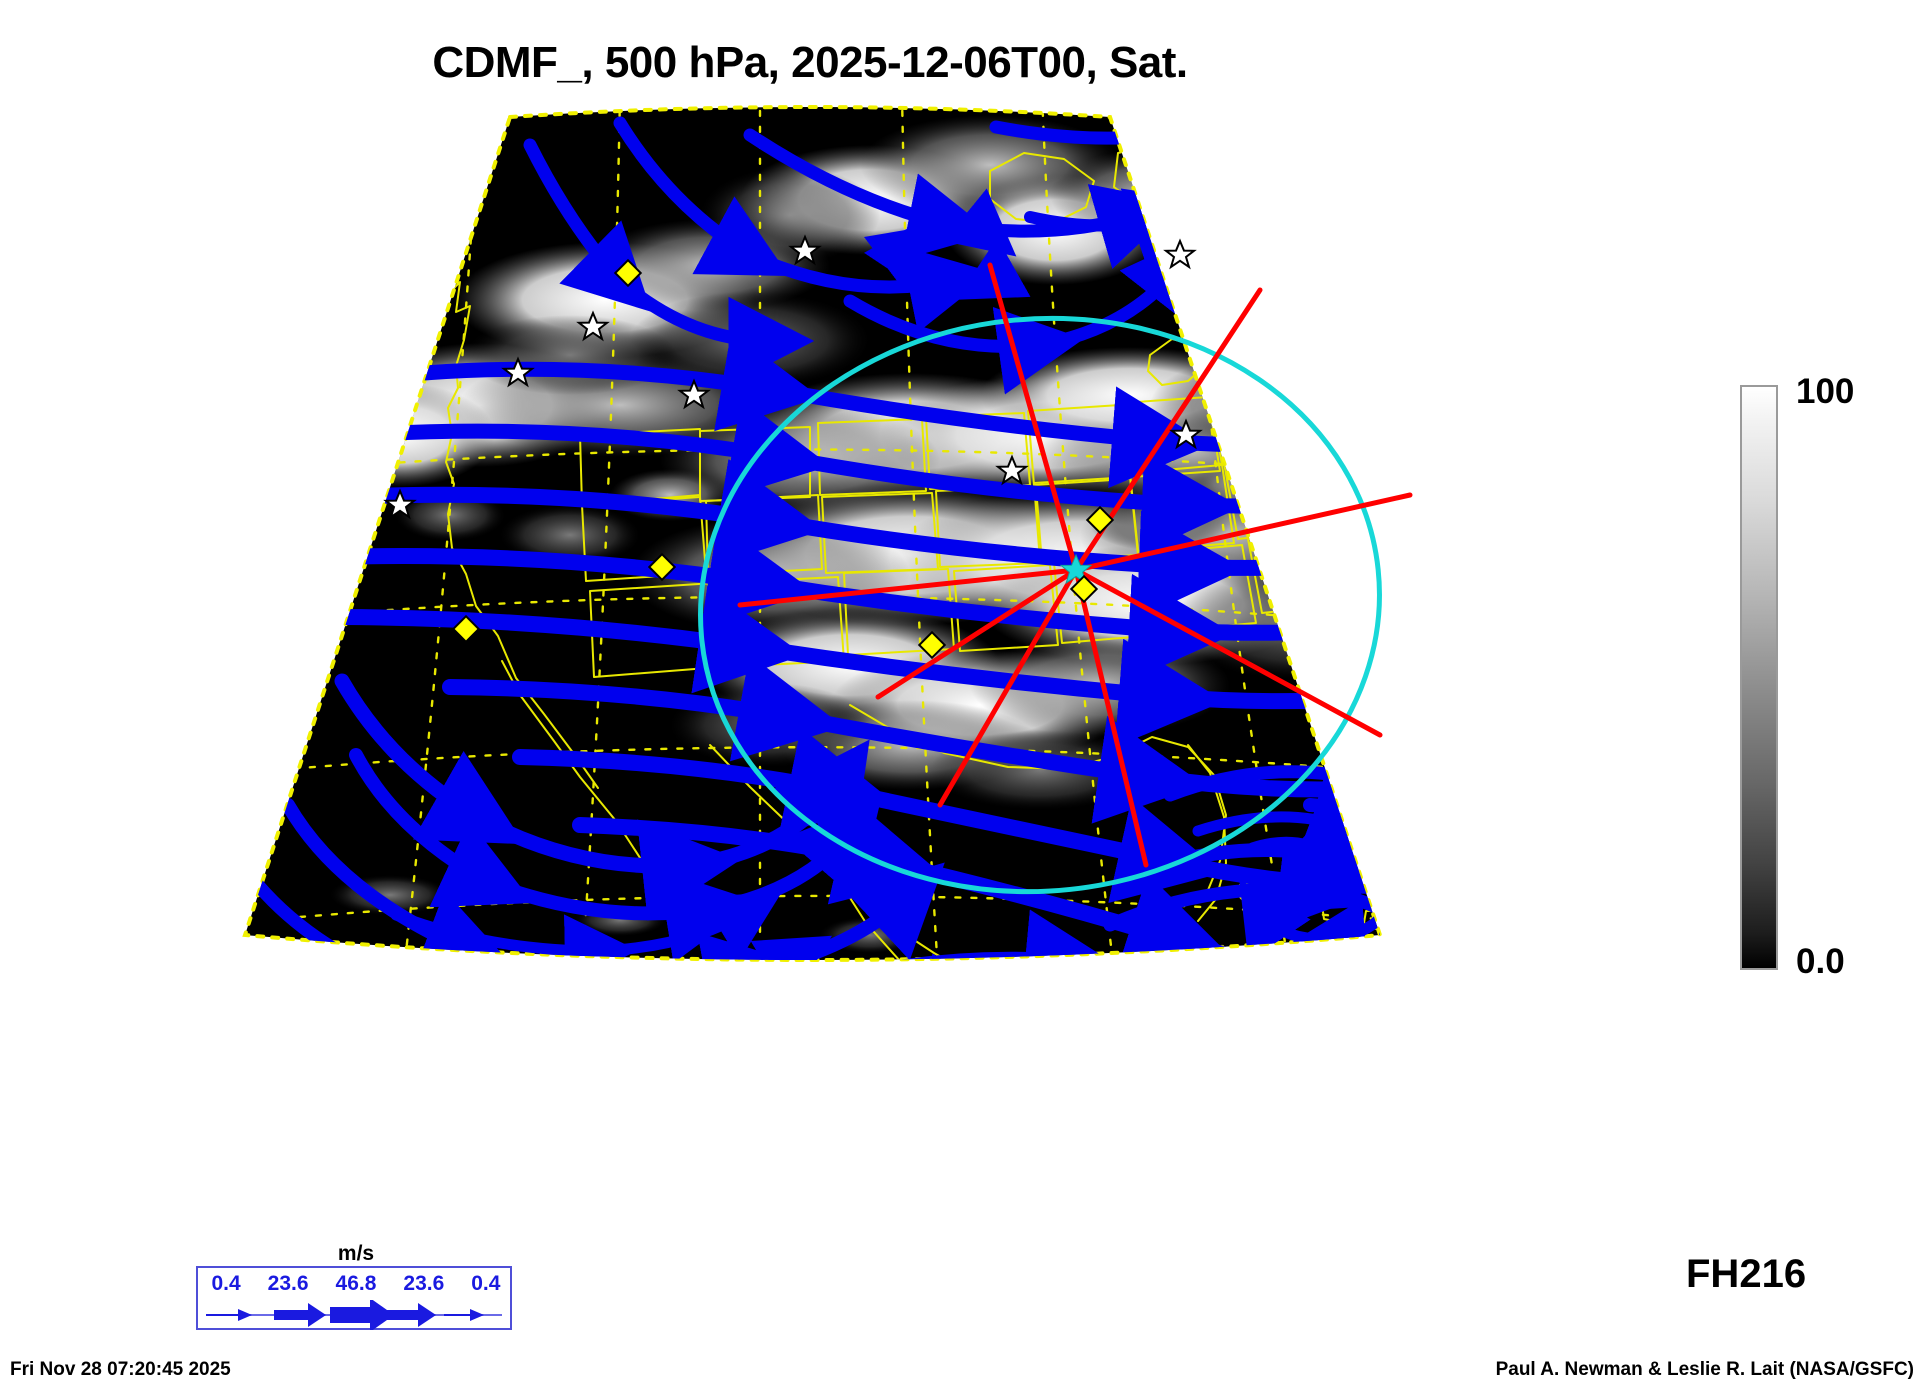 This screenshot has width=1926, height=1394. I want to click on colorbar-max-label: 100, so click(1825, 391).